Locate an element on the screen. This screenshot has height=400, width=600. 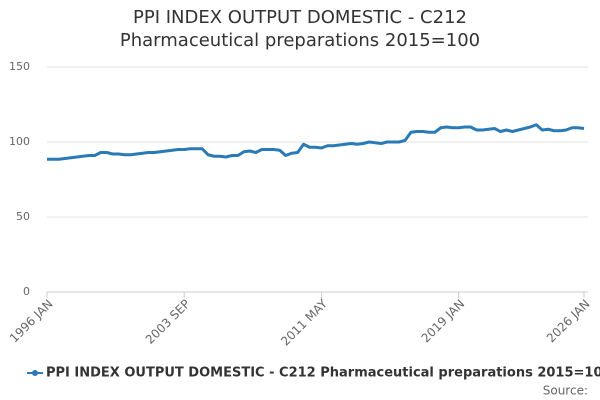
data-line is located at coordinates (316, 142).